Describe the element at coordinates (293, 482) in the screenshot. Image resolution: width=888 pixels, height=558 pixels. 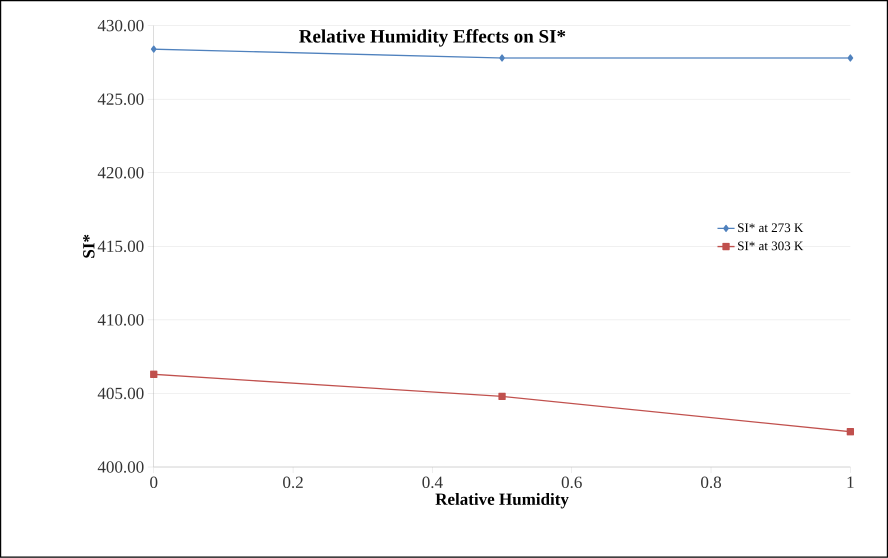
I see `x-tick-label: 0.2` at that location.